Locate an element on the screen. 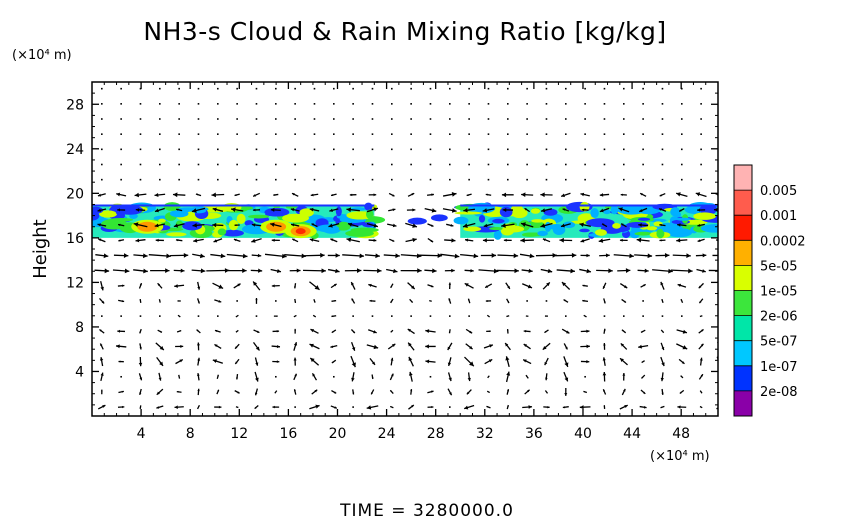 Image resolution: width=854 pixels, height=519 pixels. y-tick-label: 16 is located at coordinates (75, 239).